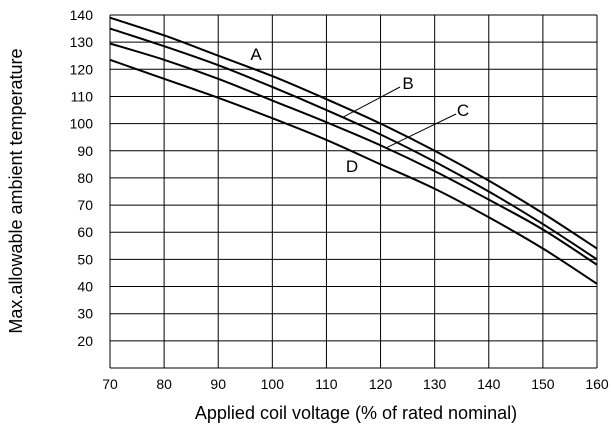 This screenshot has height=430, width=611. What do you see at coordinates (326, 384) in the screenshot?
I see `x-tick-label-110: 110` at bounding box center [326, 384].